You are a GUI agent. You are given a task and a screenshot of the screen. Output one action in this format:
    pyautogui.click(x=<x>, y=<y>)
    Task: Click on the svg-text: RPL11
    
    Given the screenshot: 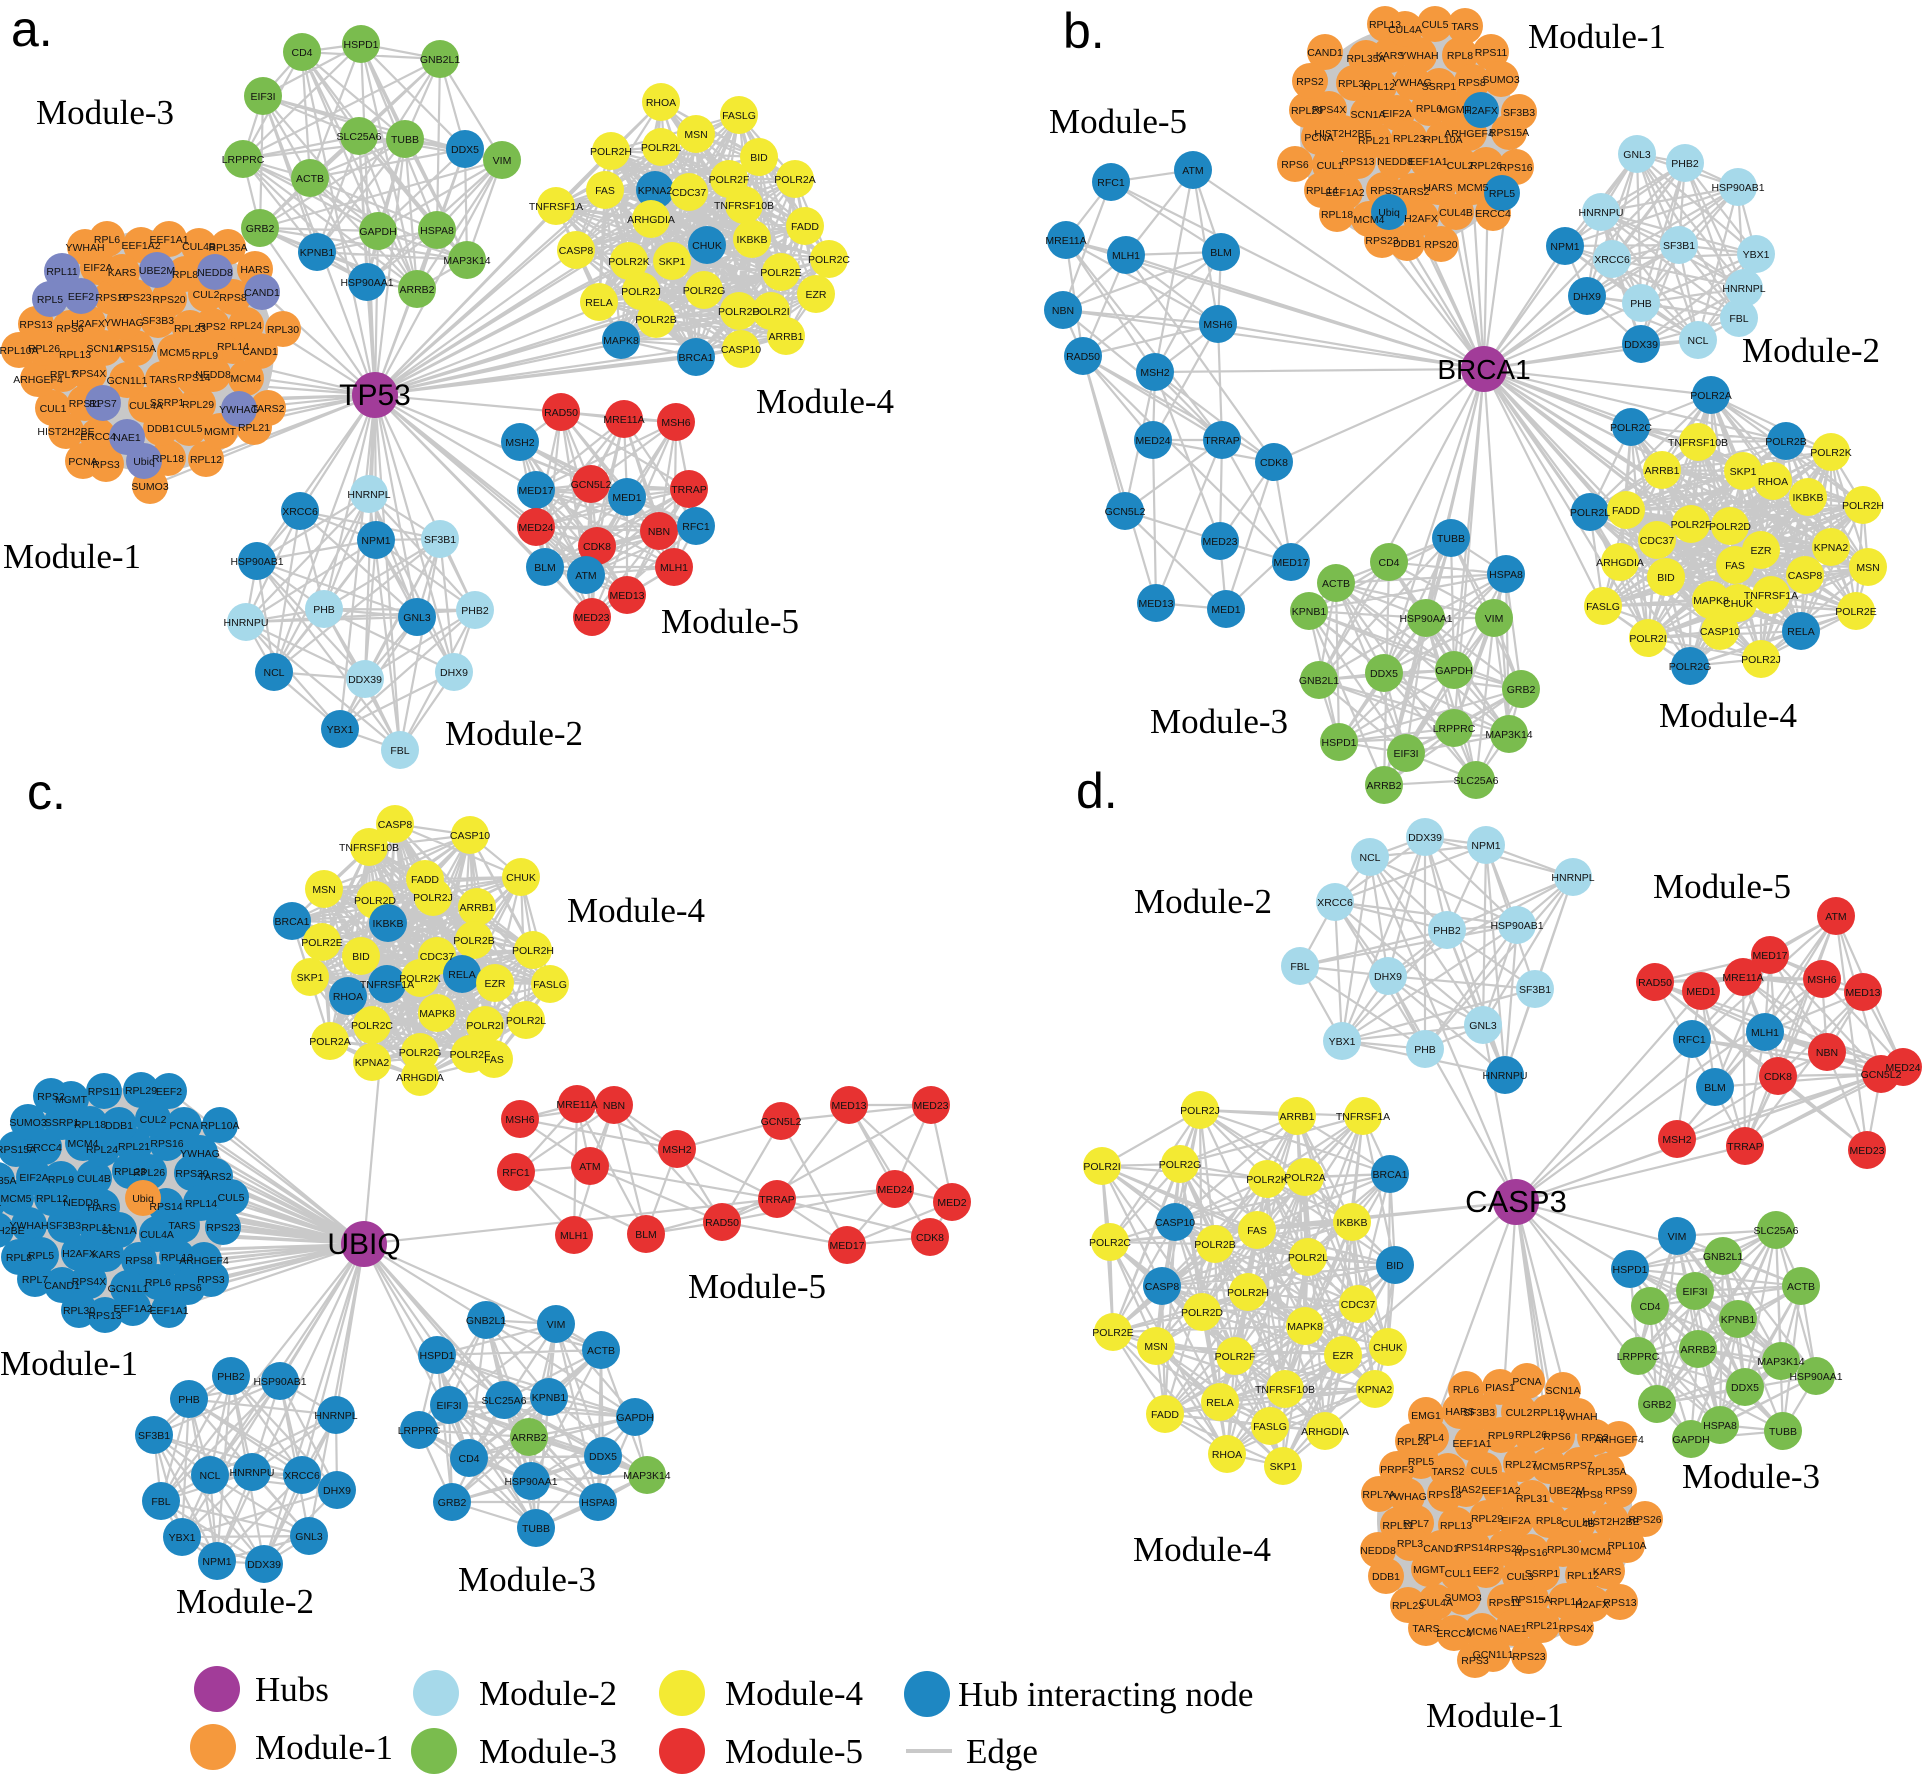 What is the action you would take?
    pyautogui.click(x=96, y=1228)
    